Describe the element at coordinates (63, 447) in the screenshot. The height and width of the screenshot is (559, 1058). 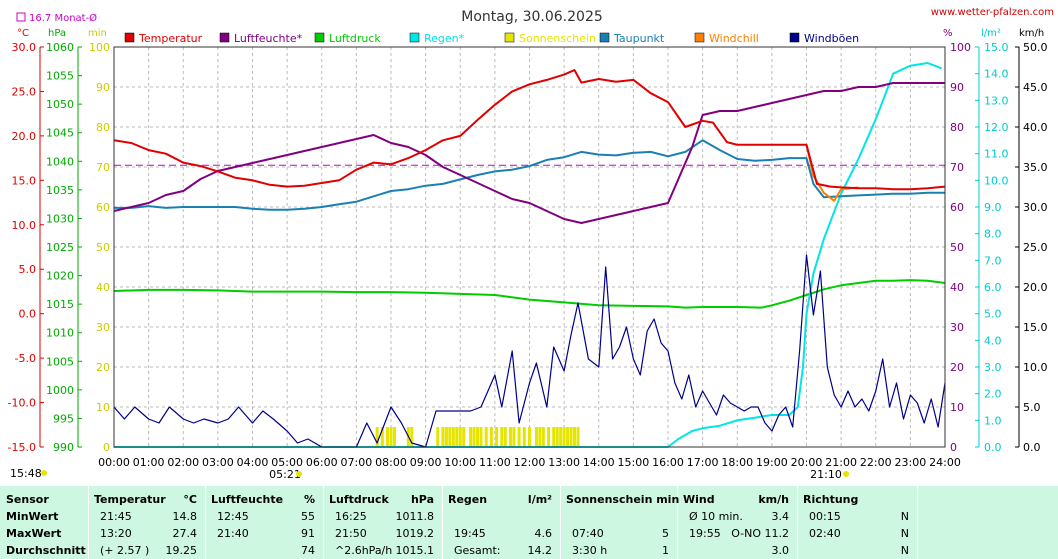
I see `axis-tick-pressure: 990` at that location.